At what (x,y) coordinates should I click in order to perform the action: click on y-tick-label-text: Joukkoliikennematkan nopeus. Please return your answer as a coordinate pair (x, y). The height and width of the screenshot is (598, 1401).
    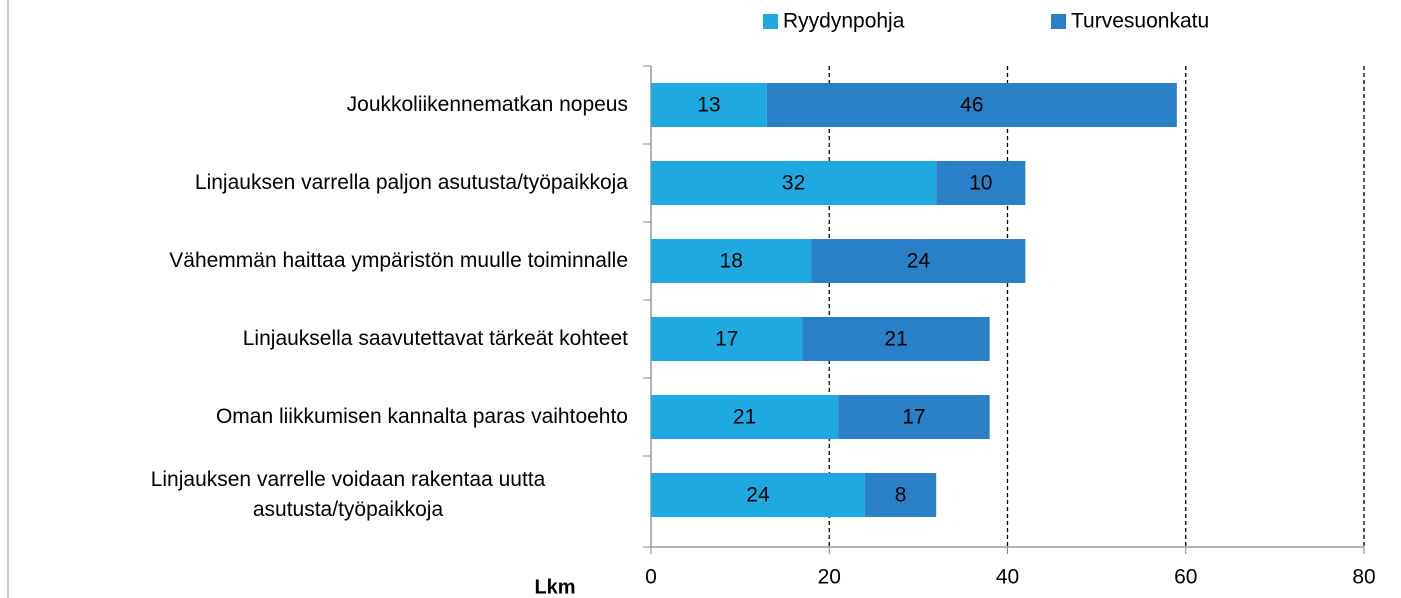
    Looking at the image, I should click on (487, 104).